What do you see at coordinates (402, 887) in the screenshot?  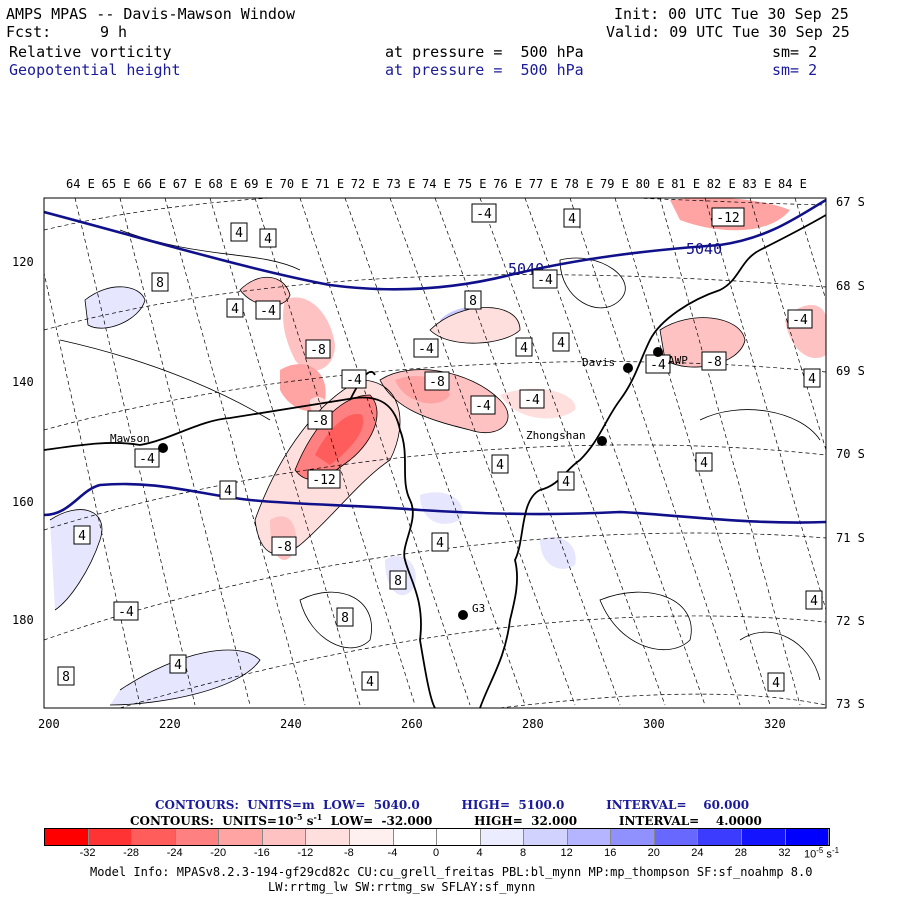 I see `model-info-line2: LW:rrtmg_lw SW:rrtmg_sw SFLAY:sf_mynn` at bounding box center [402, 887].